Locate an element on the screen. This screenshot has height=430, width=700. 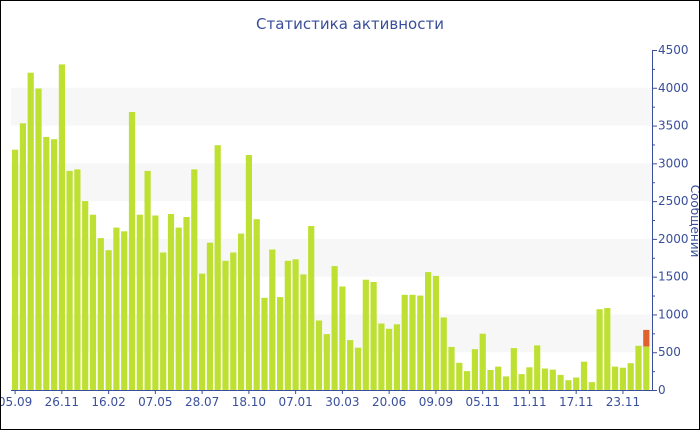
x-tick-label: 18.10 is located at coordinates (249, 402).